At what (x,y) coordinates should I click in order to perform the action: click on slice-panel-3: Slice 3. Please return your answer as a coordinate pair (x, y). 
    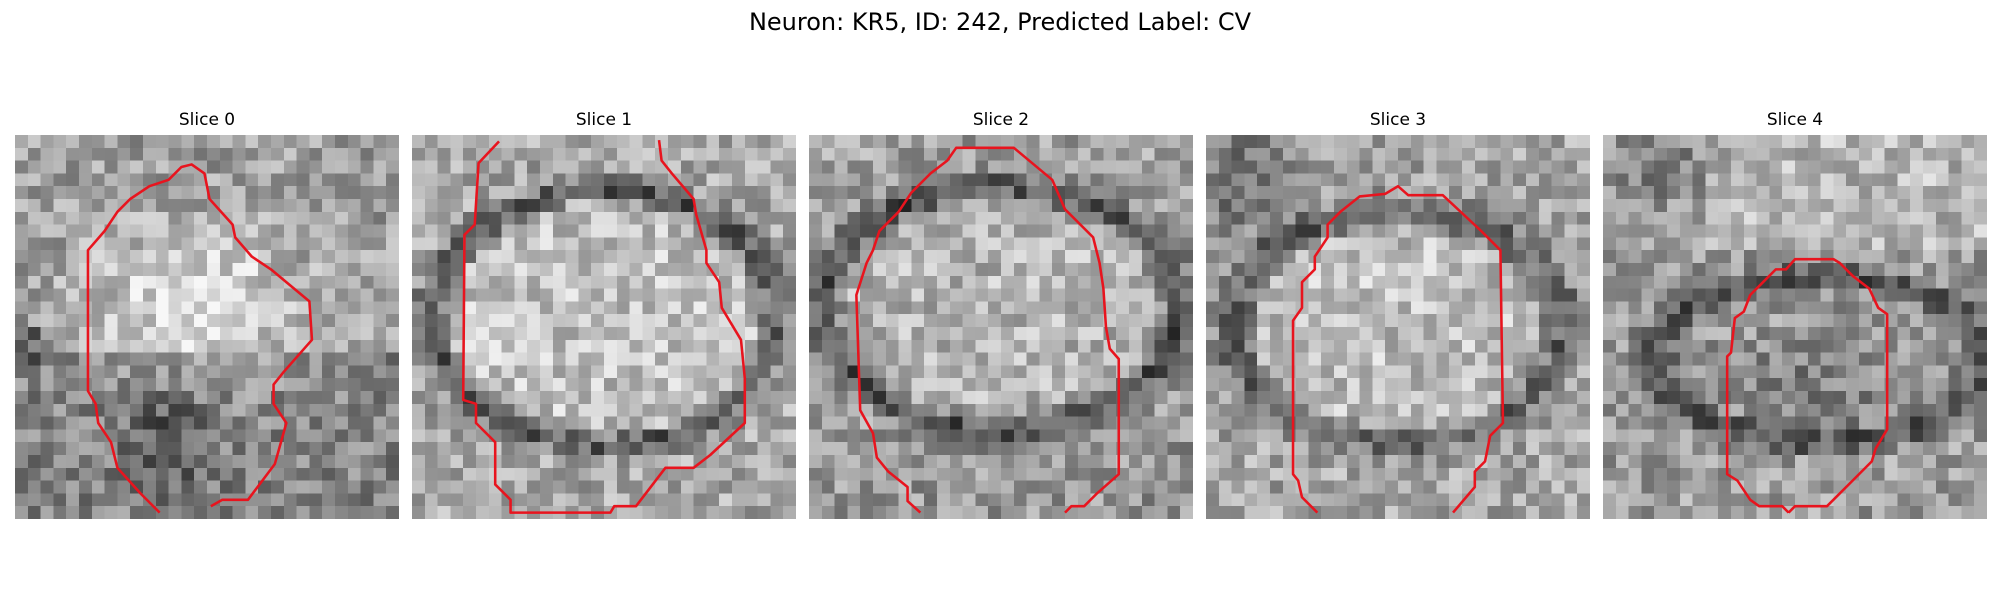
    Looking at the image, I should click on (1398, 313).